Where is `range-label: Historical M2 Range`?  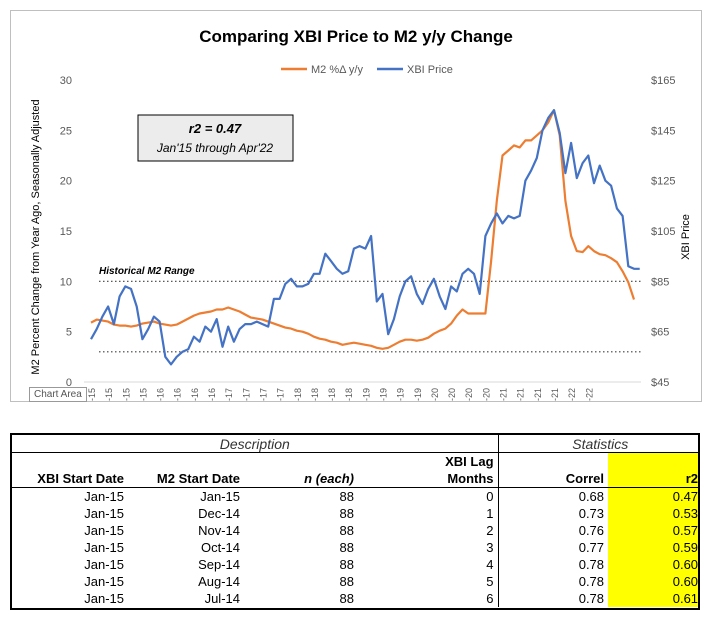
range-label: Historical M2 Range is located at coordinates (147, 271).